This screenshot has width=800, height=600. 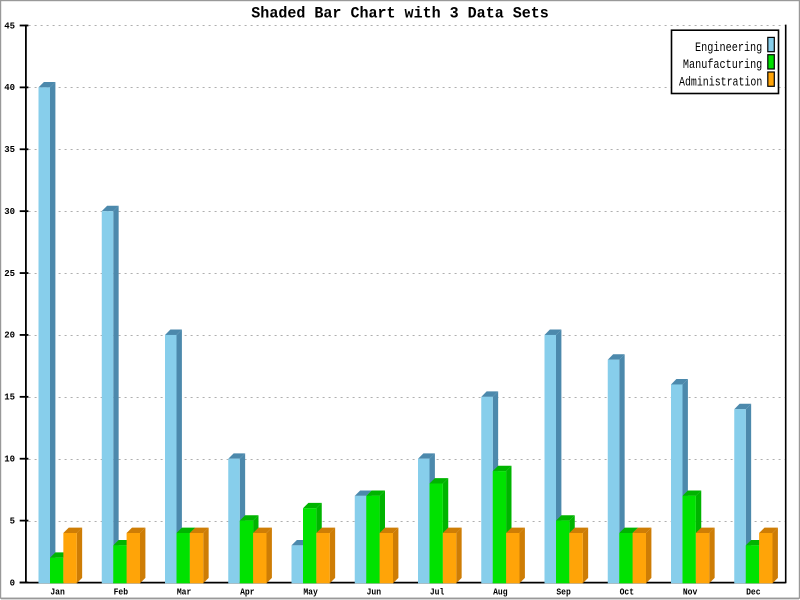 I want to click on svg-text: Apr, so click(x=247, y=593).